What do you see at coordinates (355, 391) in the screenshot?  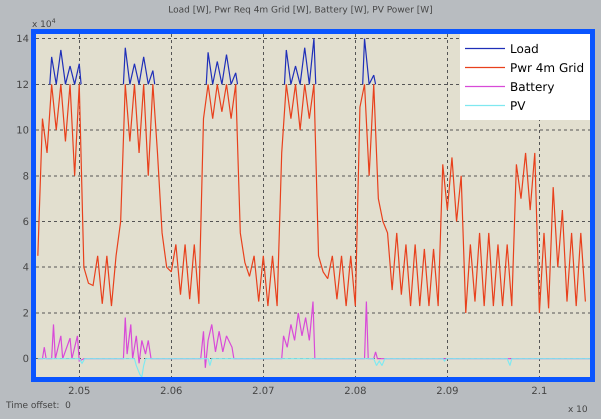 I see `x-tick-label: 2.08` at bounding box center [355, 391].